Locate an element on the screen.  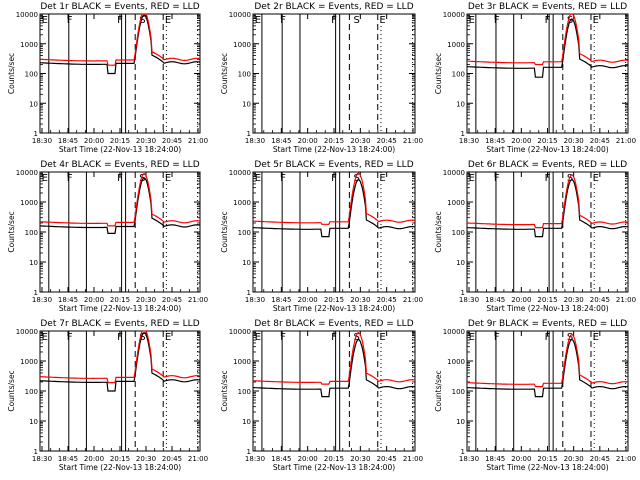
panel-title: Det 3r BLACK = Events, RED = LLD is located at coordinates (547, 7).